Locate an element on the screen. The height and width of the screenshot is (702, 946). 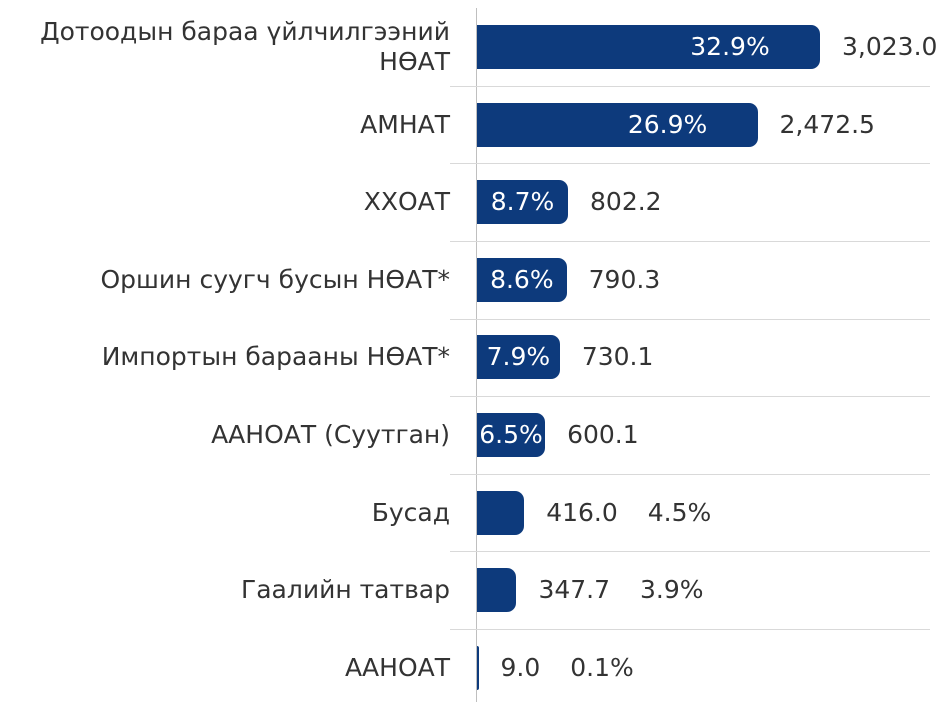
category-label: ААНОАТ (Суутган) is located at coordinates (330, 434).